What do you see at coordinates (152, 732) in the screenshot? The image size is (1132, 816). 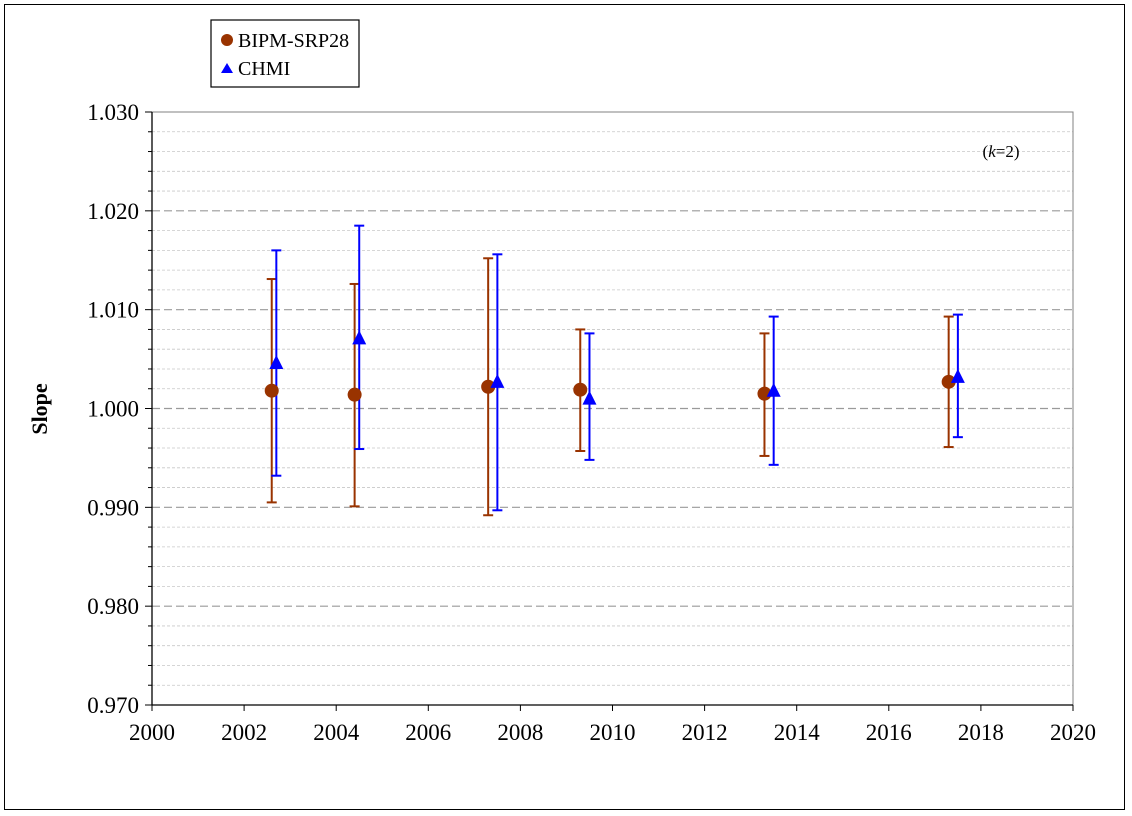 I see `x-tick-label: 2000` at bounding box center [152, 732].